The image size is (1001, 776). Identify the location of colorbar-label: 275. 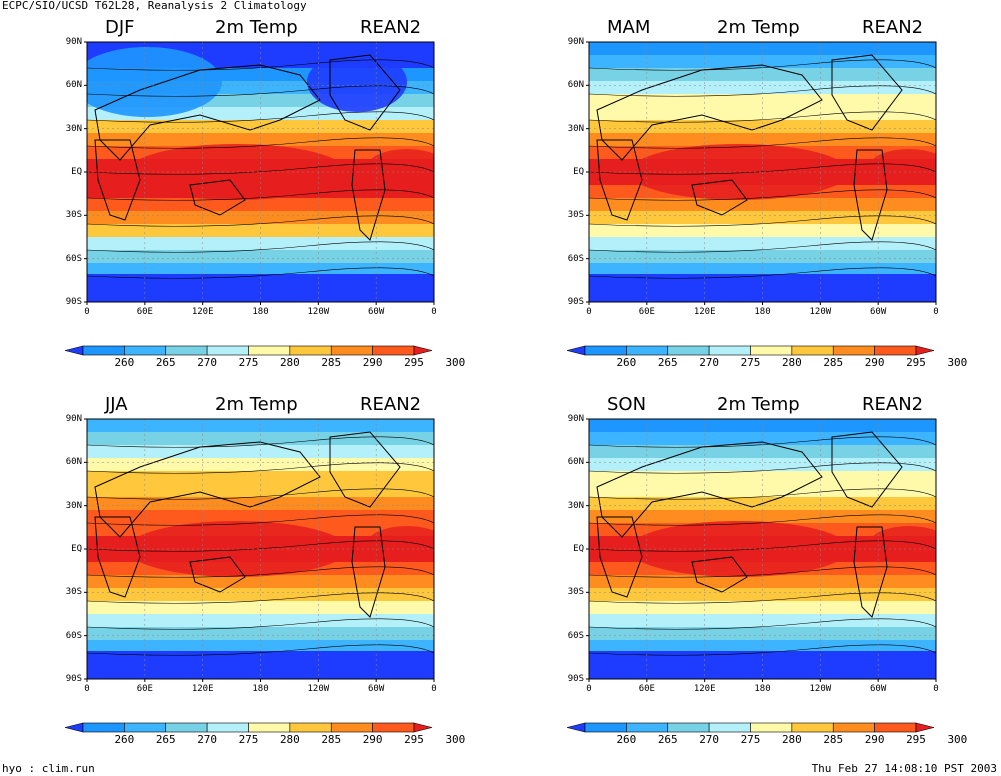
(248, 362).